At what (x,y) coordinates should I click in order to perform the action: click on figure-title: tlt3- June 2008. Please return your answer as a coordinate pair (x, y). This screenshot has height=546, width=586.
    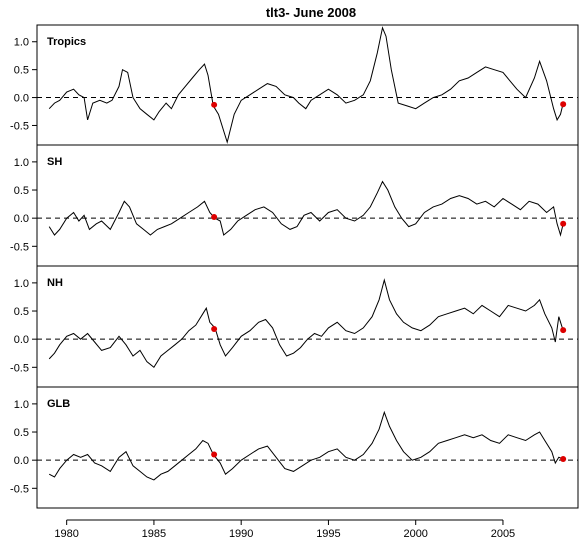
    Looking at the image, I should click on (311, 12).